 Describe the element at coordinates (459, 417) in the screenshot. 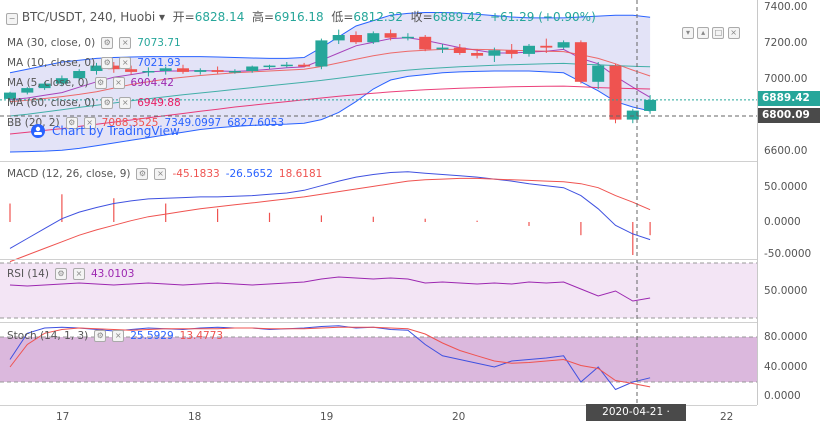

I see `time-axis-label: 20` at that location.